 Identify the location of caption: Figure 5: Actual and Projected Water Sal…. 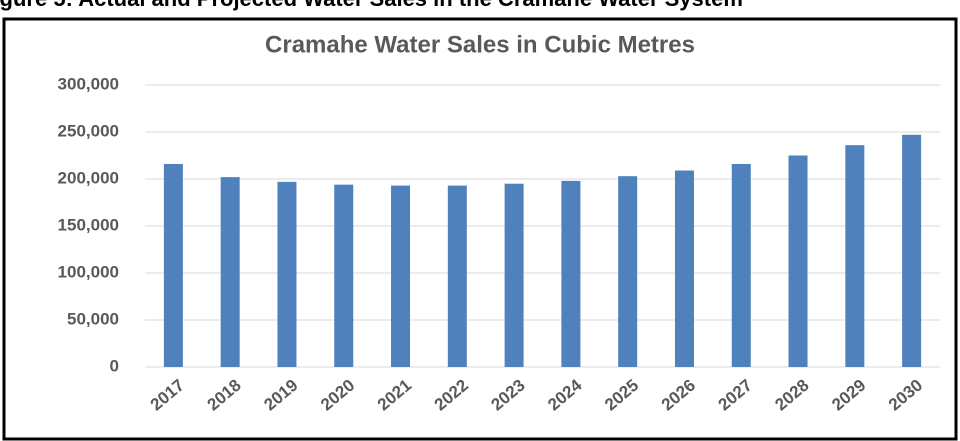
(371, 5).